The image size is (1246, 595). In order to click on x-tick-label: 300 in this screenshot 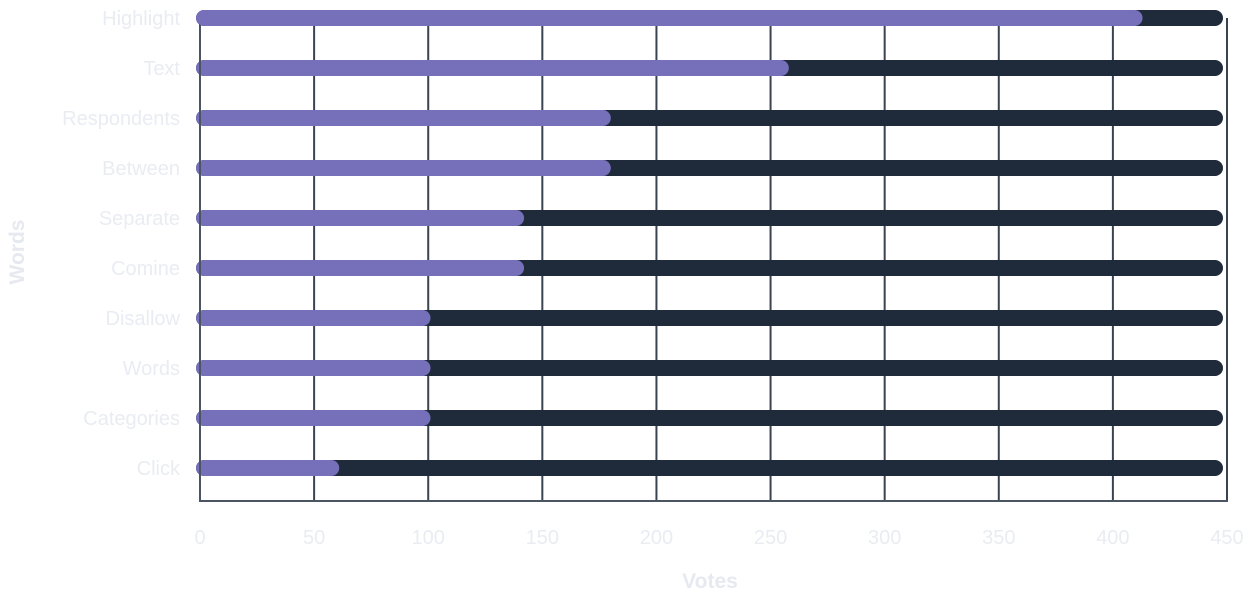, I will do `click(884, 538)`.